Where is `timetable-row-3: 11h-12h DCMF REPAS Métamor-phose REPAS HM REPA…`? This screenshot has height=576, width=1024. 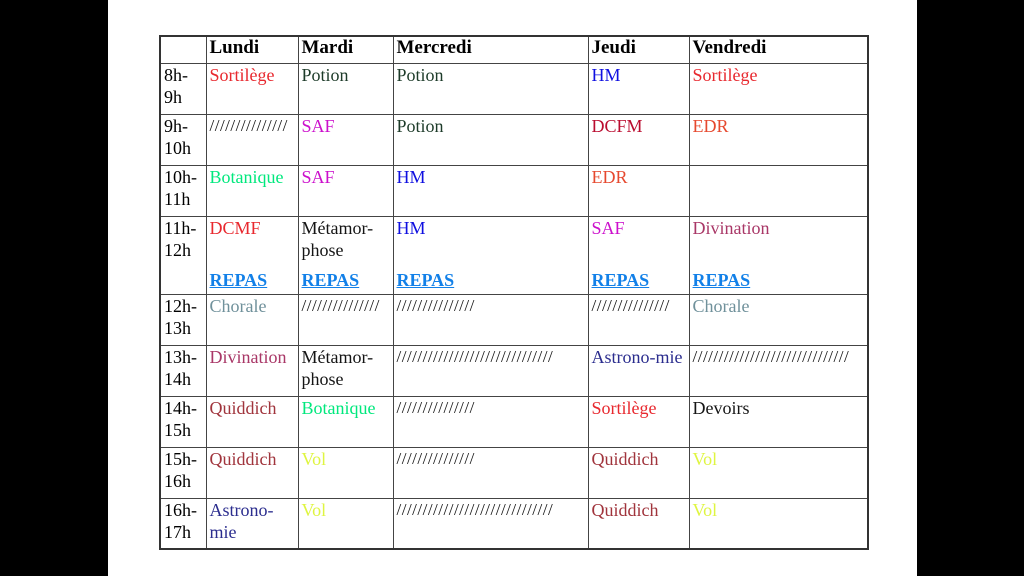
timetable-row-3: 11h-12h DCMF REPAS Métamor-phose REPAS HM REPA… is located at coordinates (514, 255).